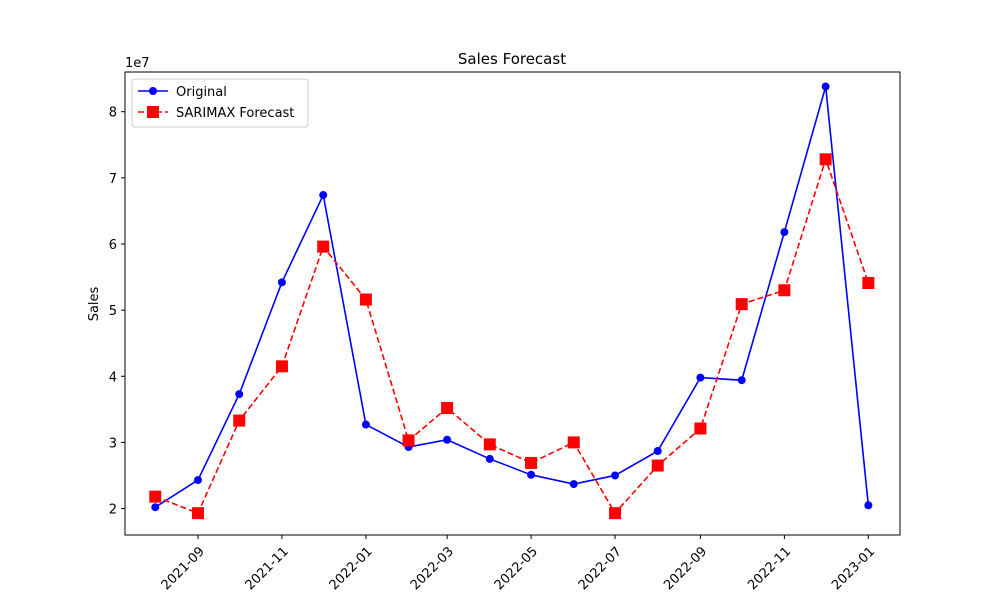 Image resolution: width=1000 pixels, height=600 pixels. What do you see at coordinates (512, 59) in the screenshot?
I see `chart-title: Sales Forecast` at bounding box center [512, 59].